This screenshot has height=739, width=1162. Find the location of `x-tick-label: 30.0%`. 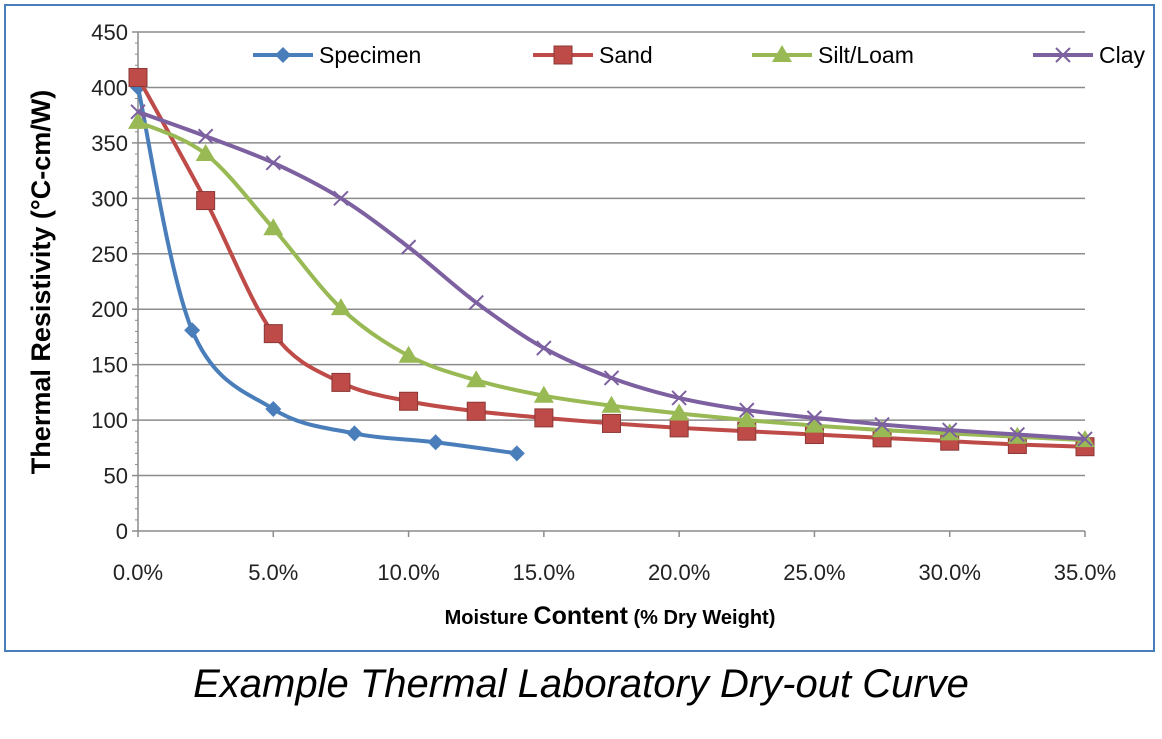

x-tick-label: 30.0% is located at coordinates (950, 572).